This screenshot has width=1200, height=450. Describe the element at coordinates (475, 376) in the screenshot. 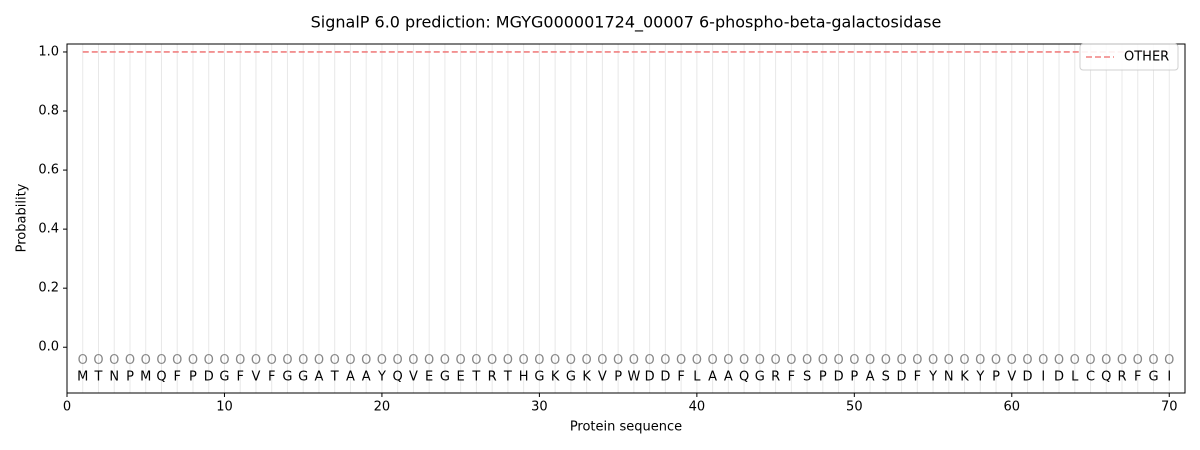

I see `residue-label: T` at that location.